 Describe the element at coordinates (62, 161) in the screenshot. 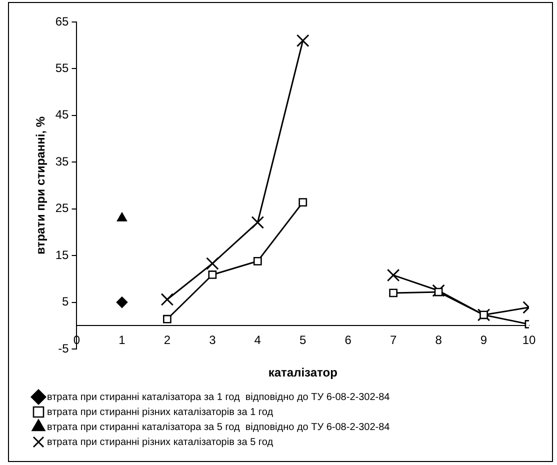

I see `y-tick-label: 35` at that location.